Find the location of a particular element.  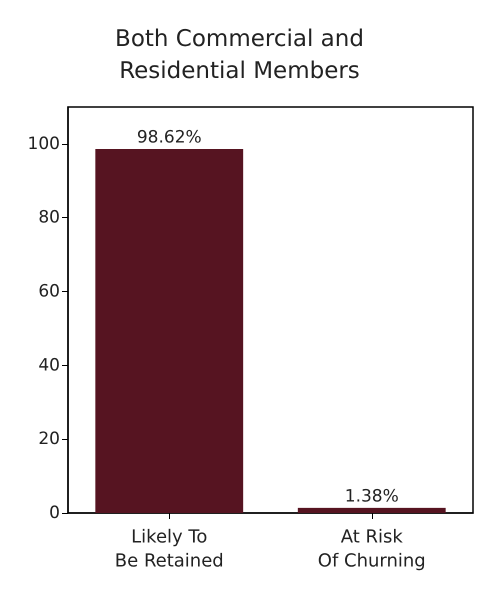

y-tick-label: 100 is located at coordinates (44, 144).